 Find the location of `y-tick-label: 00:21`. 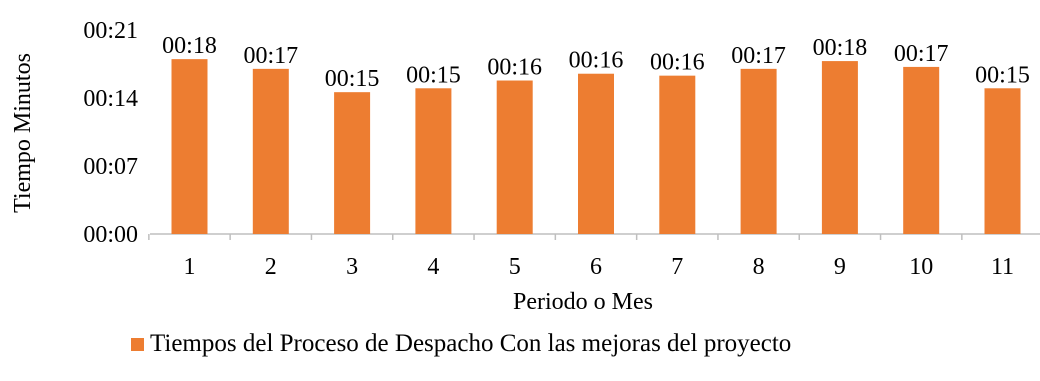

y-tick-label: 00:21 is located at coordinates (110, 31).